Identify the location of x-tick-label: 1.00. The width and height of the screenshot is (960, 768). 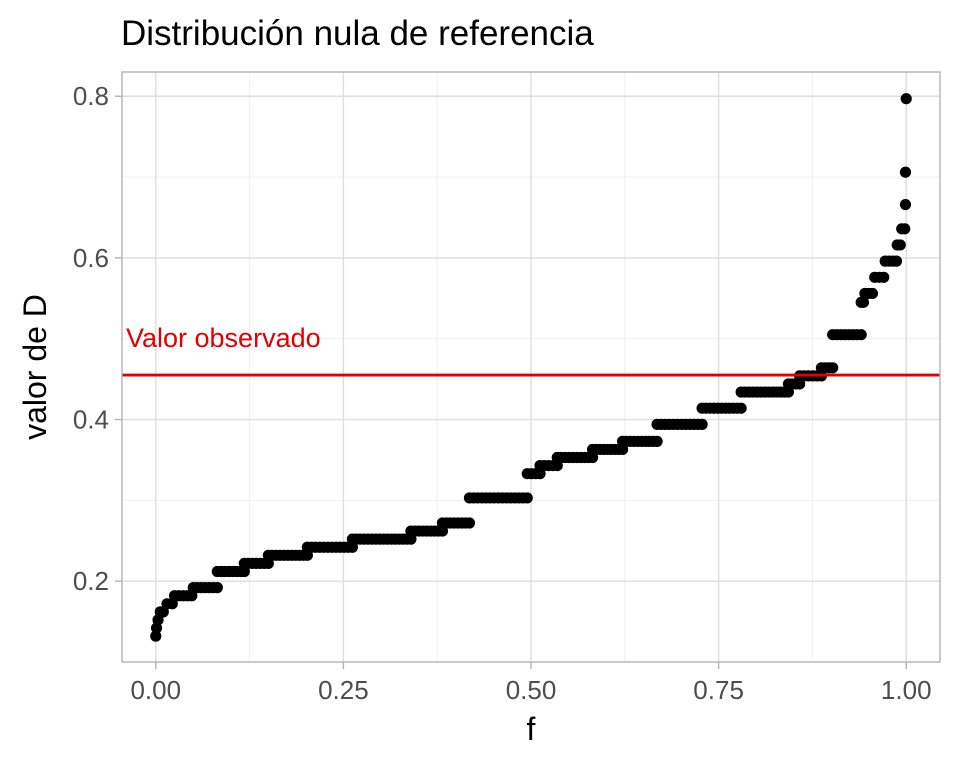
(906, 690).